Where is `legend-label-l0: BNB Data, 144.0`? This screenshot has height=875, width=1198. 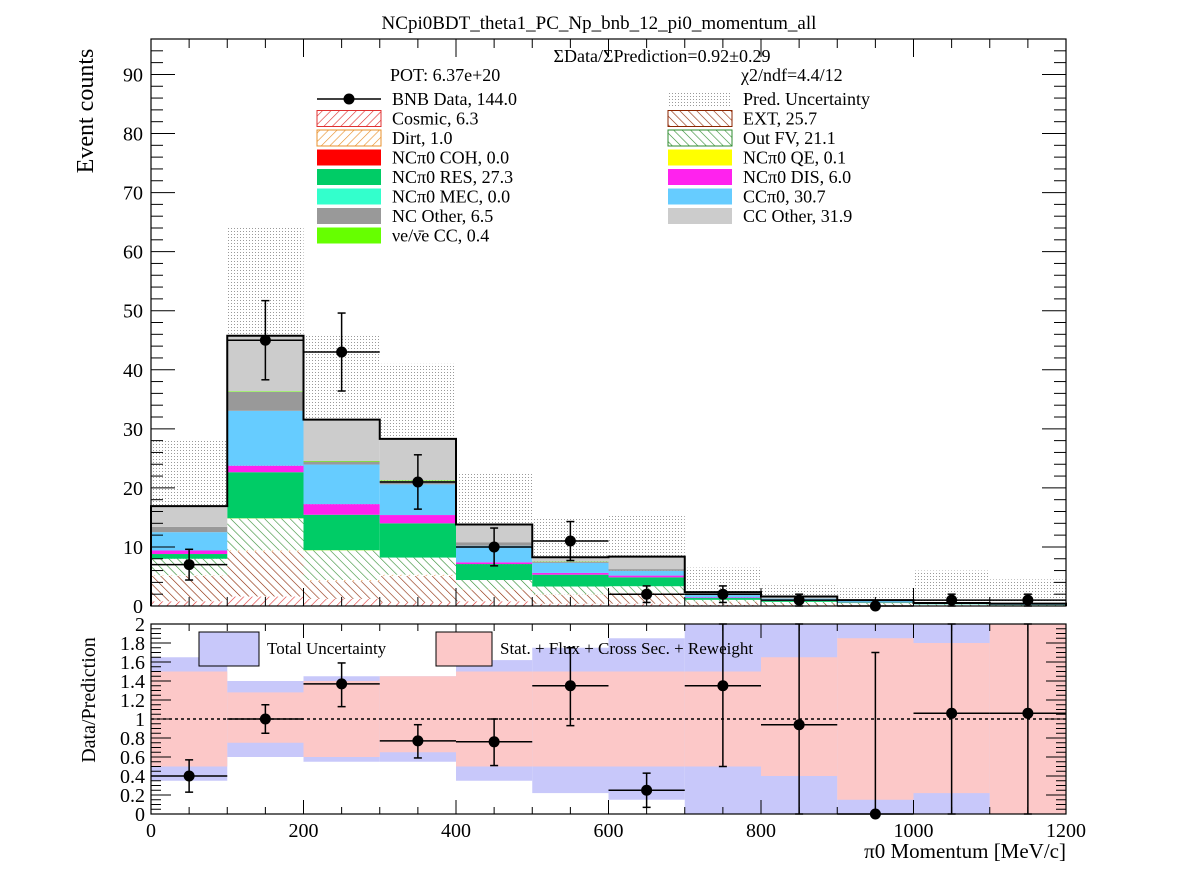
legend-label-l0: BNB Data, 144.0 is located at coordinates (454, 99).